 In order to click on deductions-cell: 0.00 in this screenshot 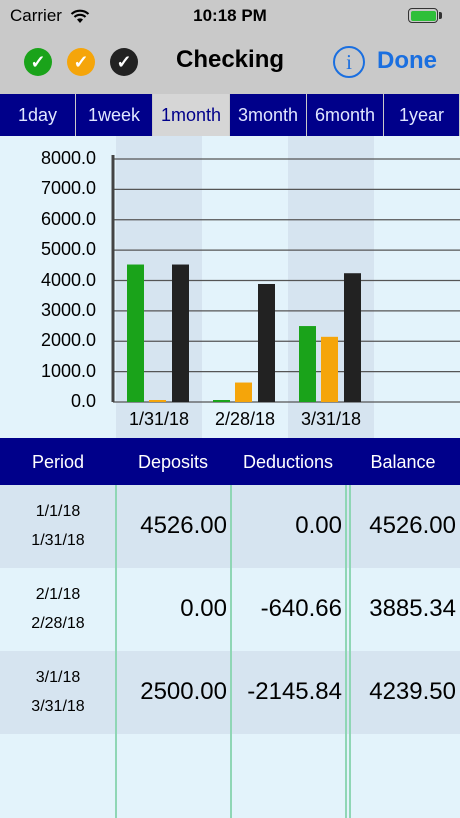, I will do `click(318, 525)`.